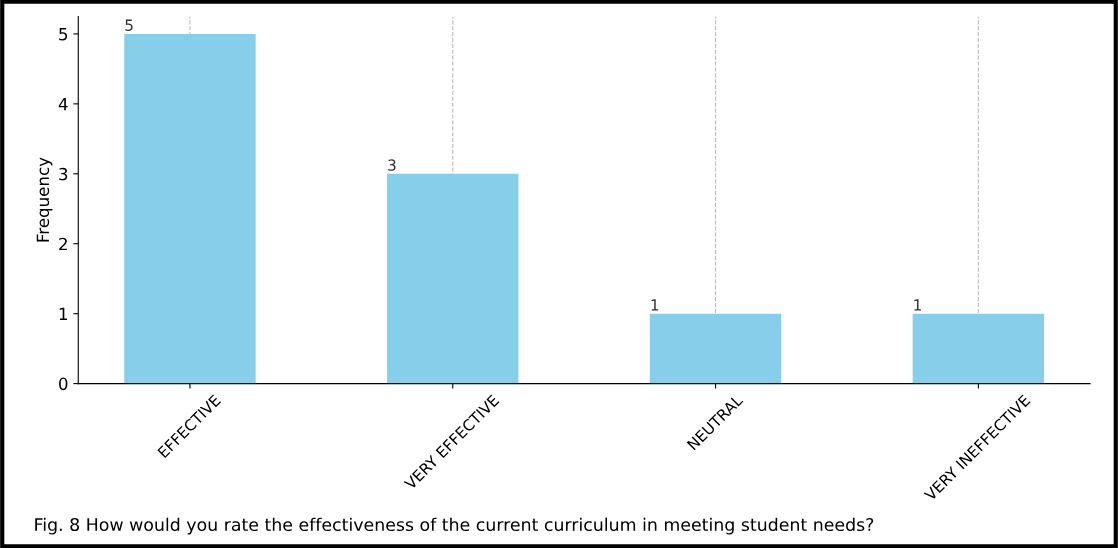 The width and height of the screenshot is (1118, 548). Describe the element at coordinates (63, 384) in the screenshot. I see `y-tick-label: 0` at that location.